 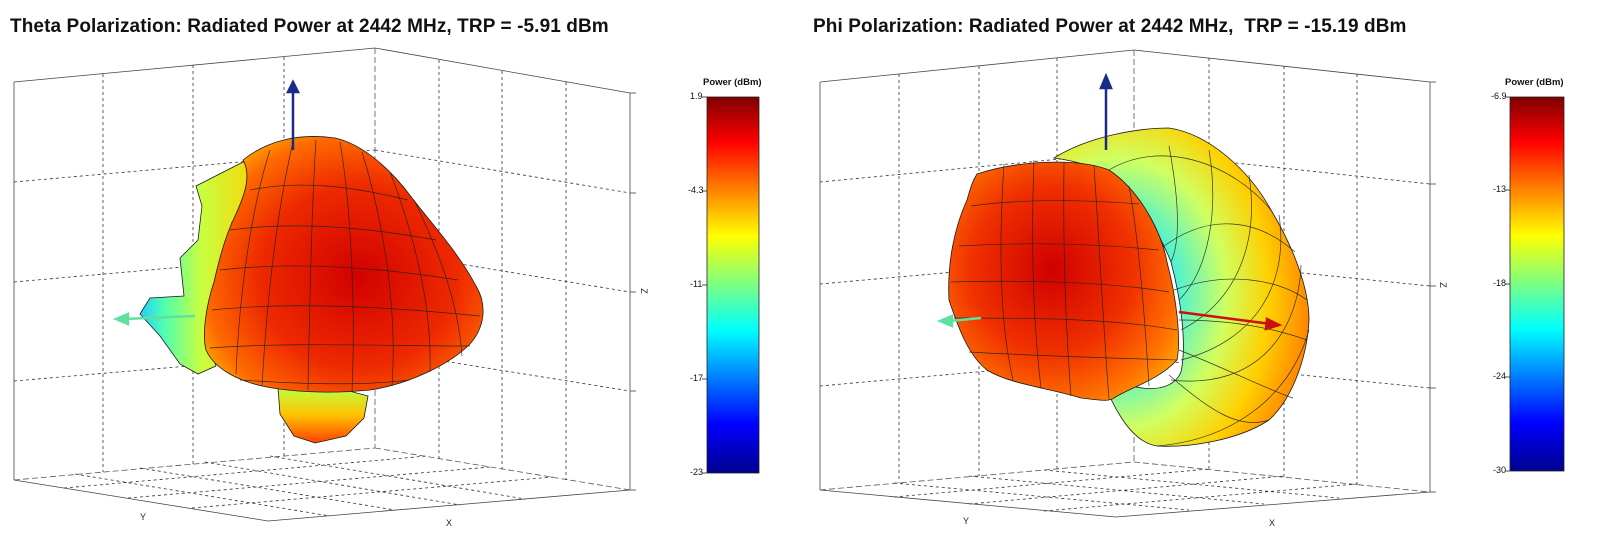 What do you see at coordinates (966, 521) in the screenshot?
I see `phi-y-axis-label: Y` at bounding box center [966, 521].